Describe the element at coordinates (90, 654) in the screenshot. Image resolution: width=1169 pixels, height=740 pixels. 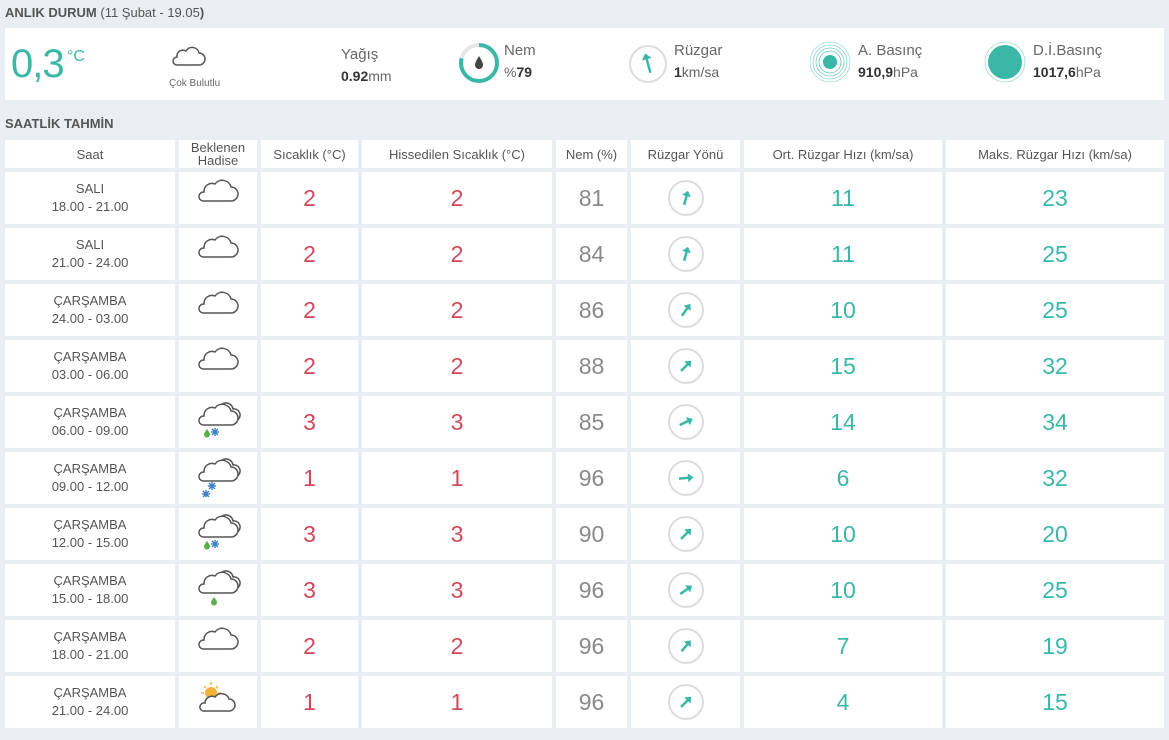
I see `row-time-range: 18.00 - 21.00` at that location.